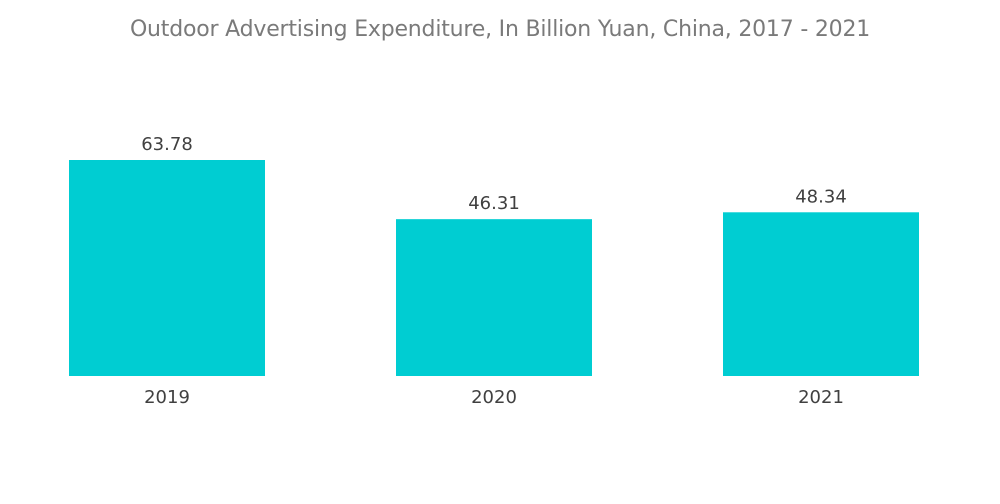 Image resolution: width=1000 pixels, height=504 pixels. Describe the element at coordinates (494, 297) in the screenshot. I see `bar-2020` at that location.